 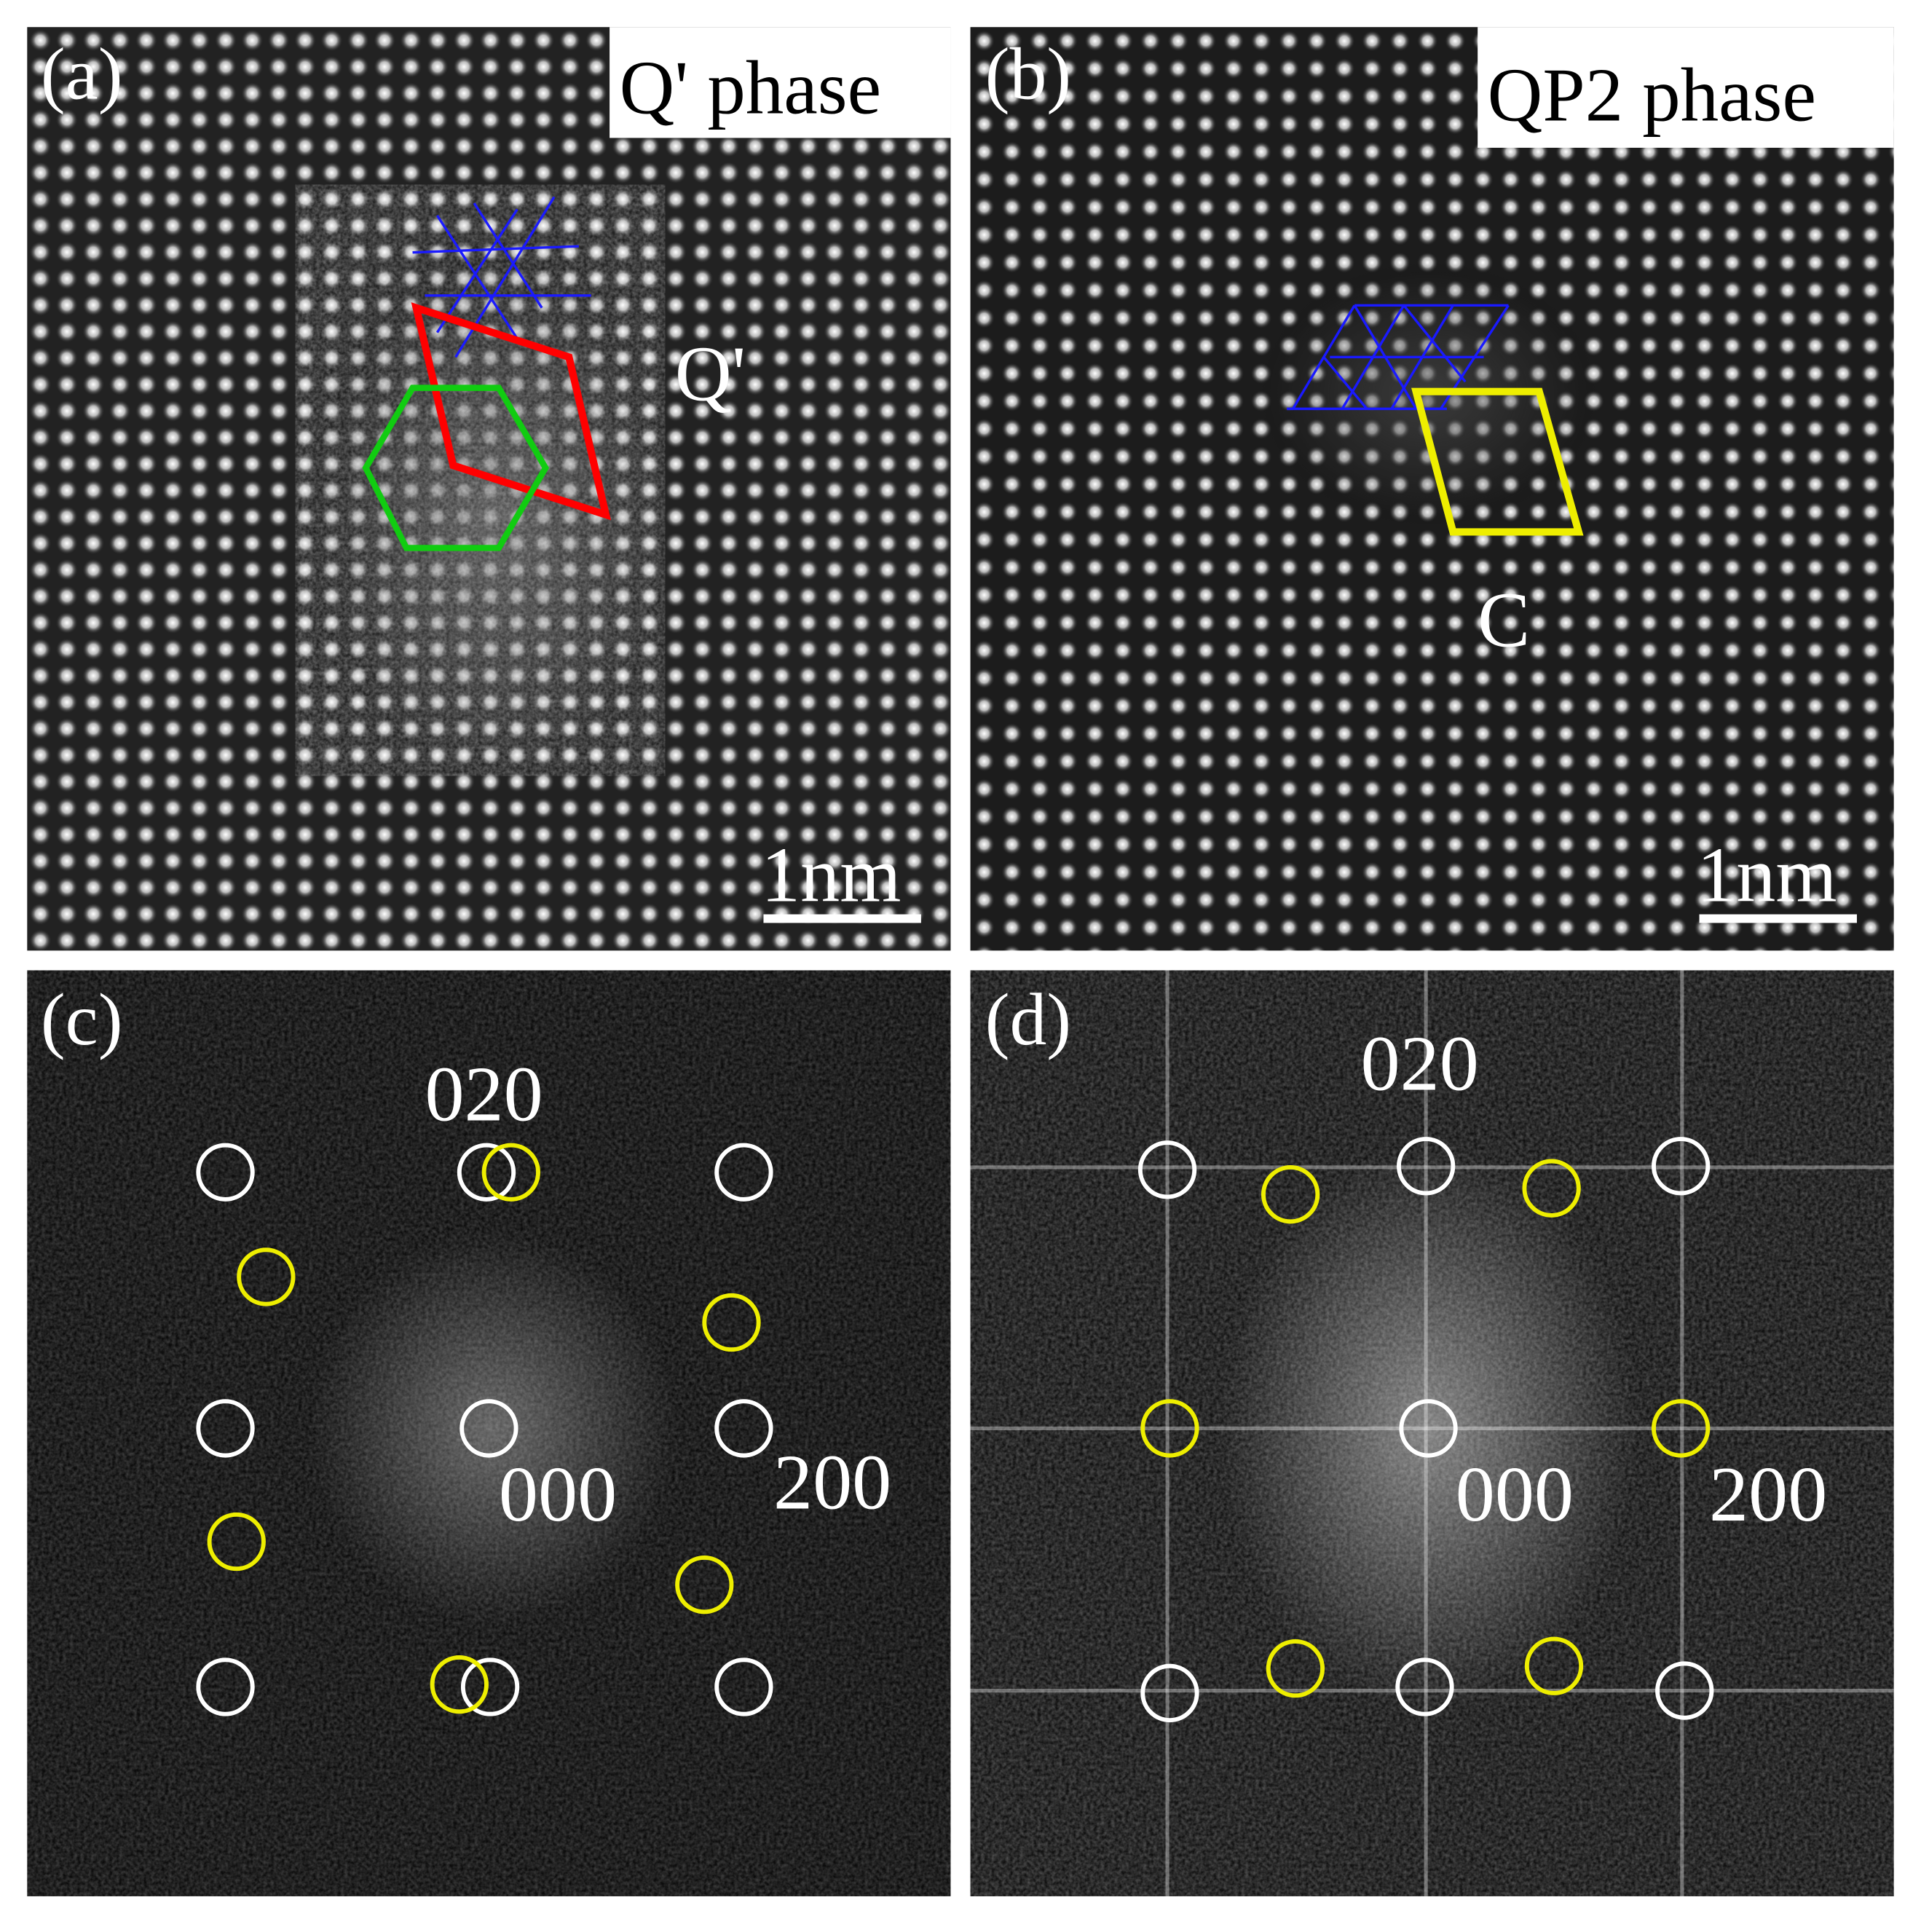 What do you see at coordinates (82, 74) in the screenshot?
I see `panel-label: (a)` at bounding box center [82, 74].